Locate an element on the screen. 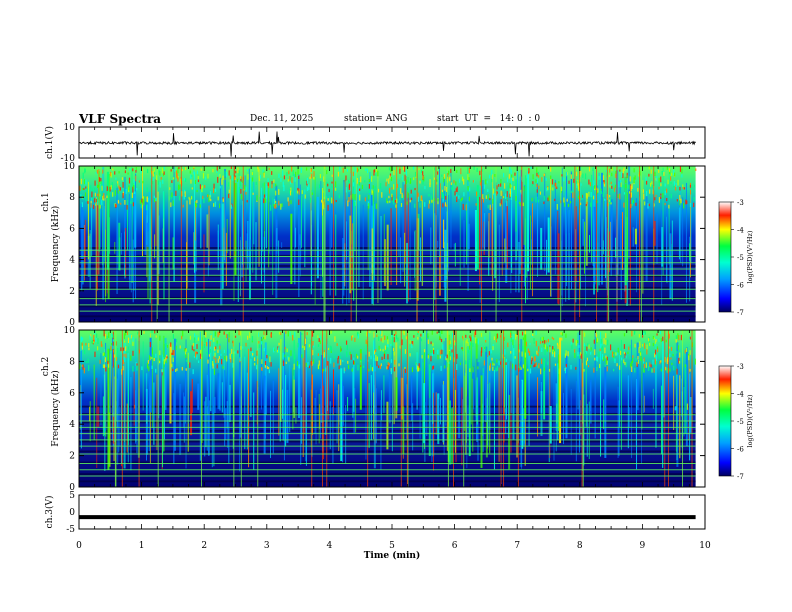  x-tick-label: 8 is located at coordinates (580, 546).